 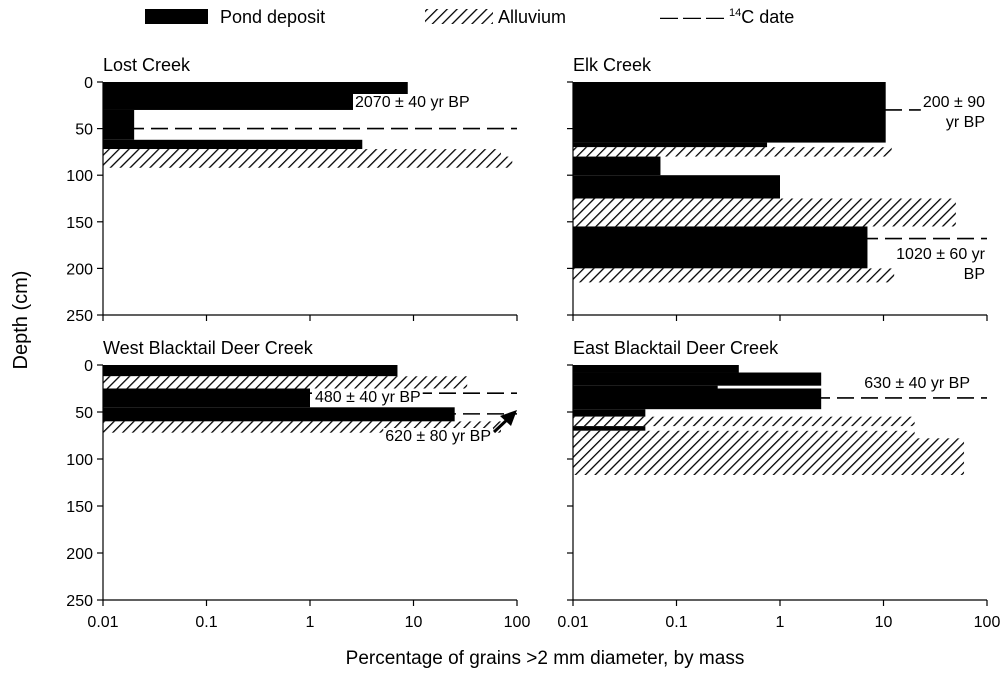 I want to click on legend-date-superscript: 14, so click(x=735, y=13).